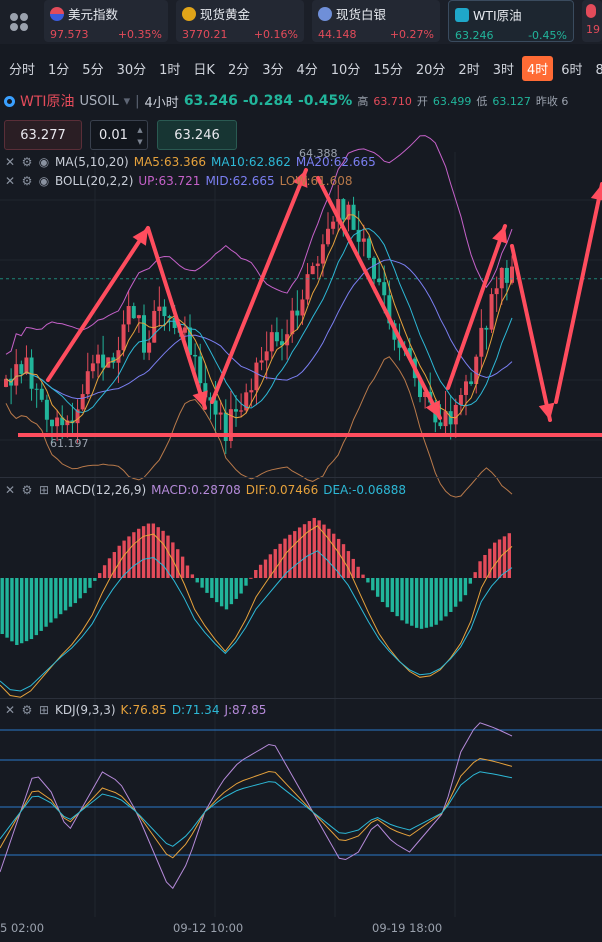 This screenshot has height=942, width=602. Describe the element at coordinates (119, 135) in the screenshot. I see `quantity-stepper: 0.01 ▲ ▼` at that location.